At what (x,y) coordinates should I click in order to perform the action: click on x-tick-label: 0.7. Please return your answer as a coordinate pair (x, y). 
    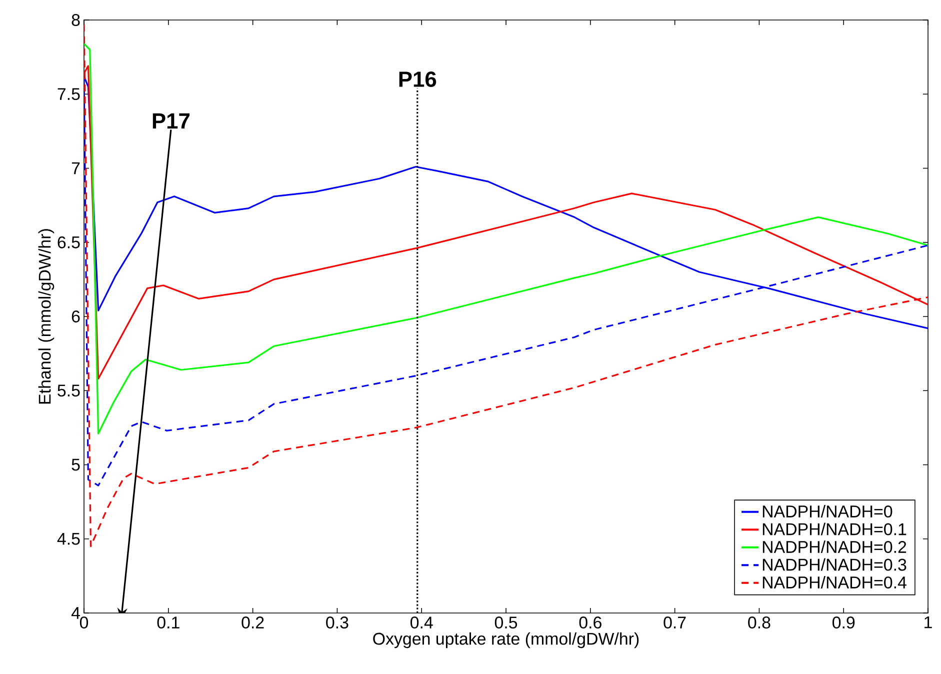
    Looking at the image, I should click on (675, 622).